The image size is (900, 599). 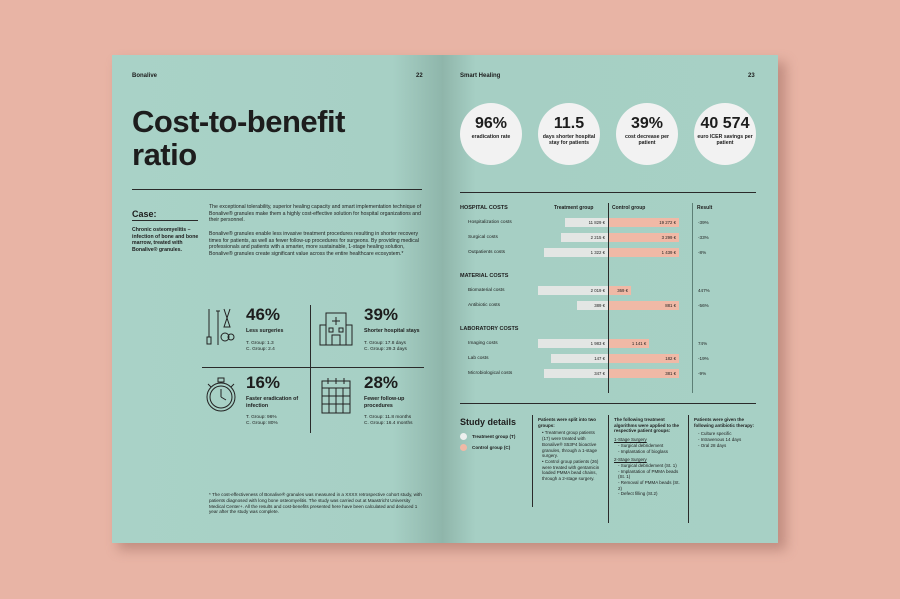 I want to click on calendar-icon, so click(x=336, y=395).